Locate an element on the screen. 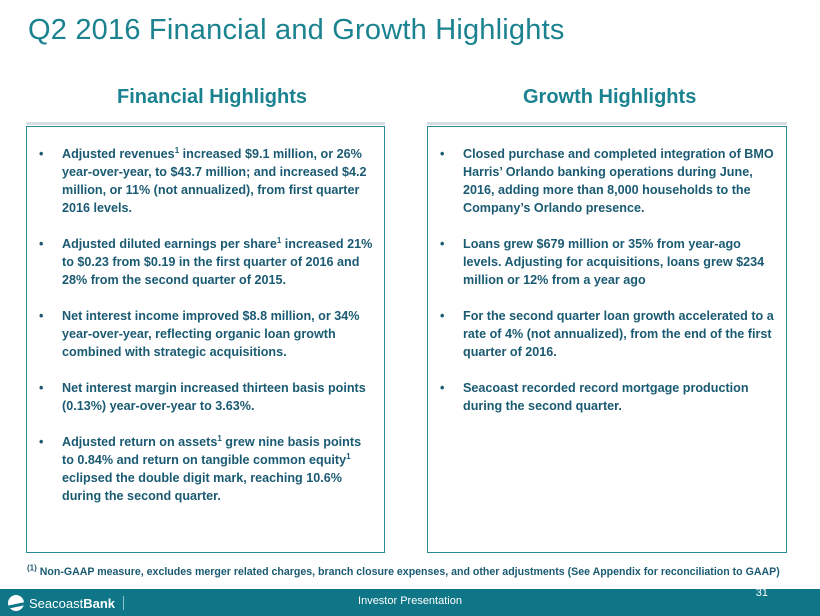 This screenshot has height=616, width=820. page-number: 31 is located at coordinates (761, 593).